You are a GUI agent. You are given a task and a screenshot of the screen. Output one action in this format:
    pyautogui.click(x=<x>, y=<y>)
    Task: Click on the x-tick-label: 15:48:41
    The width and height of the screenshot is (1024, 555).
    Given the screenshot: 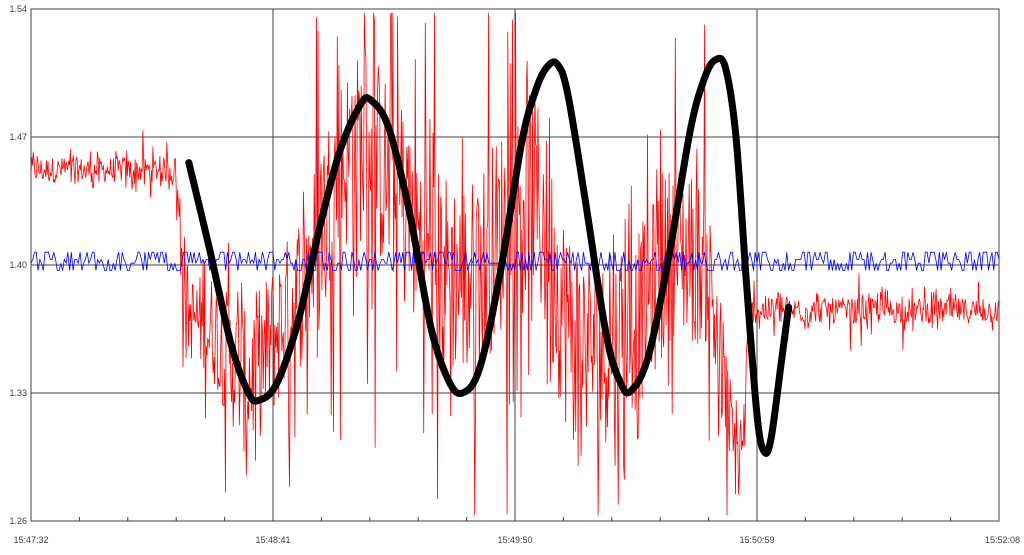 What is the action you would take?
    pyautogui.click(x=272, y=540)
    